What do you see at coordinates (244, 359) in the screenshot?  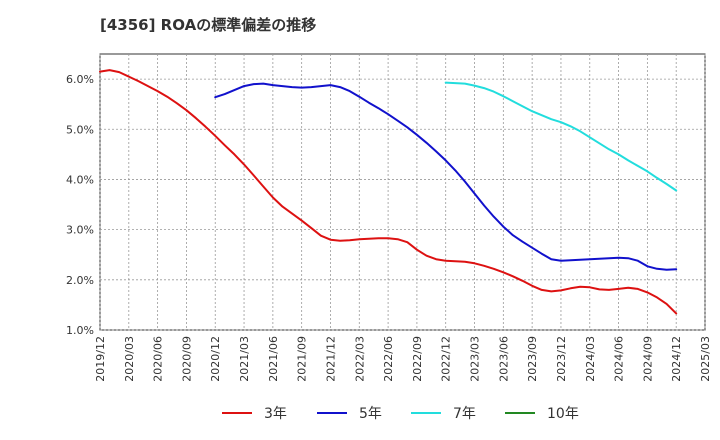 I see `x-tick-label: 2021/03` at bounding box center [244, 359].